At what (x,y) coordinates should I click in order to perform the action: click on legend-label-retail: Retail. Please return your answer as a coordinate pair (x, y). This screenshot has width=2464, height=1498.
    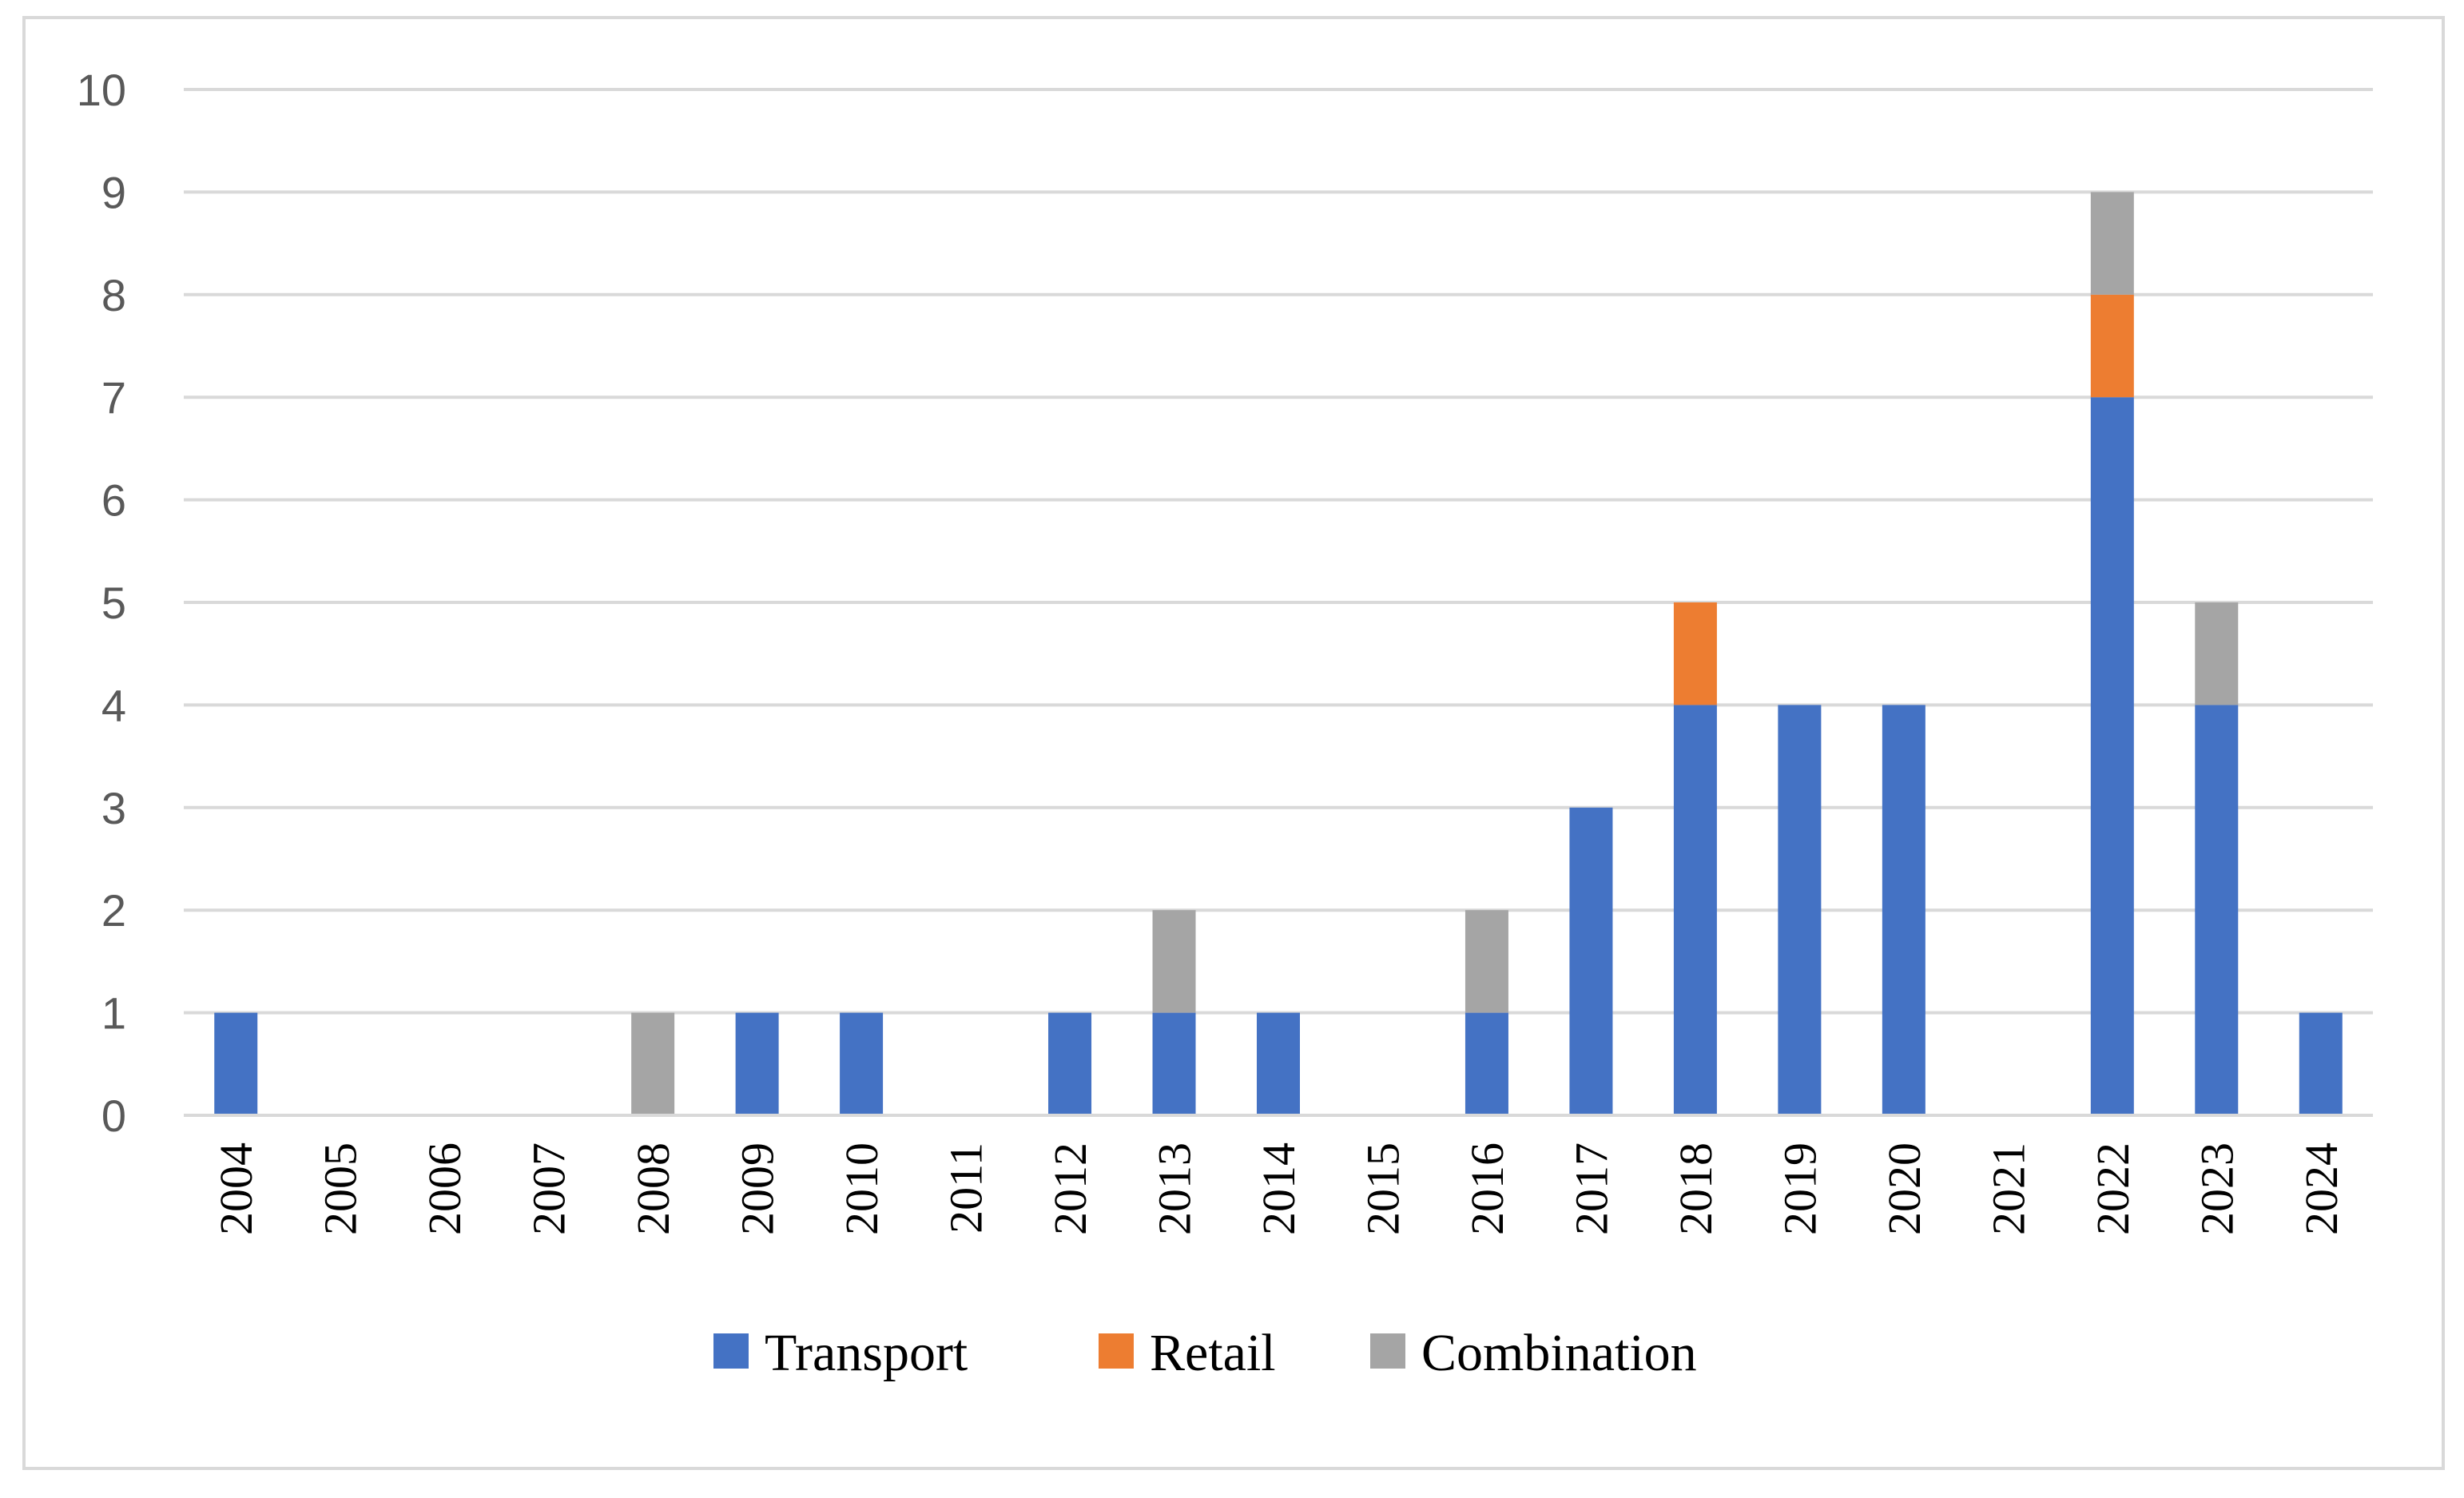
    Looking at the image, I should click on (1213, 1353).